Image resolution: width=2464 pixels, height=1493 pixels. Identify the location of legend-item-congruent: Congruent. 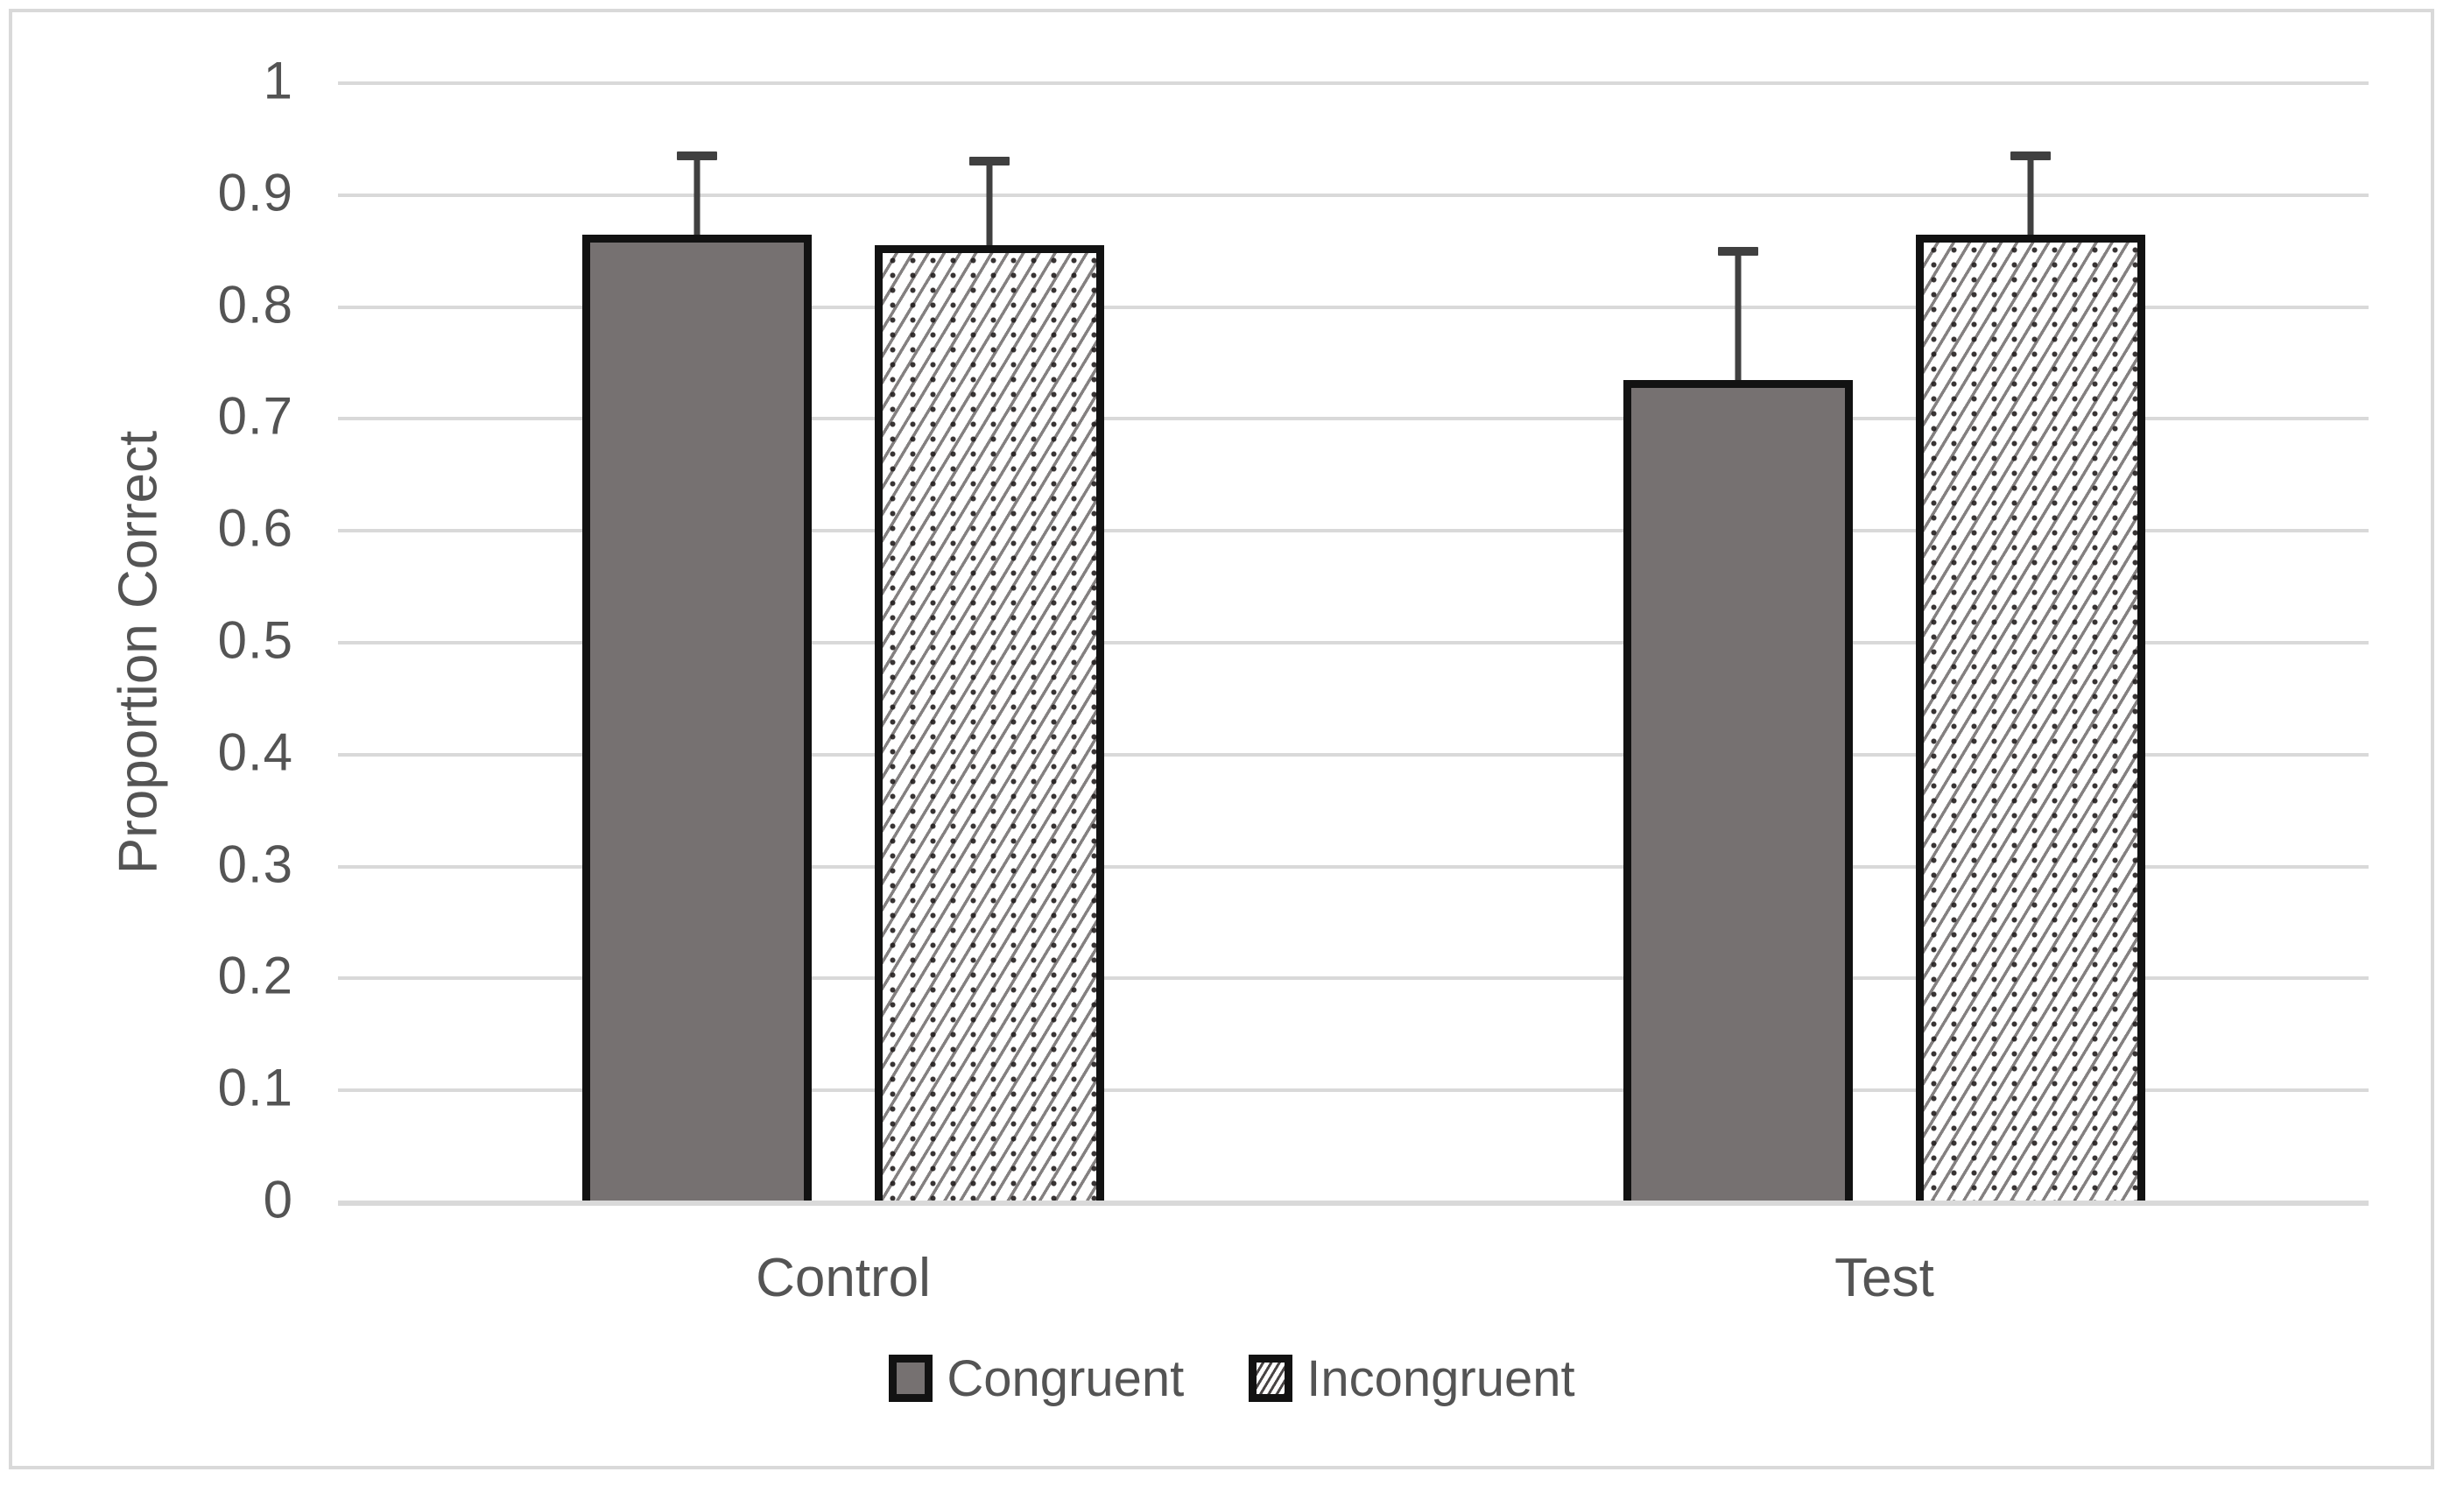
(1036, 1378).